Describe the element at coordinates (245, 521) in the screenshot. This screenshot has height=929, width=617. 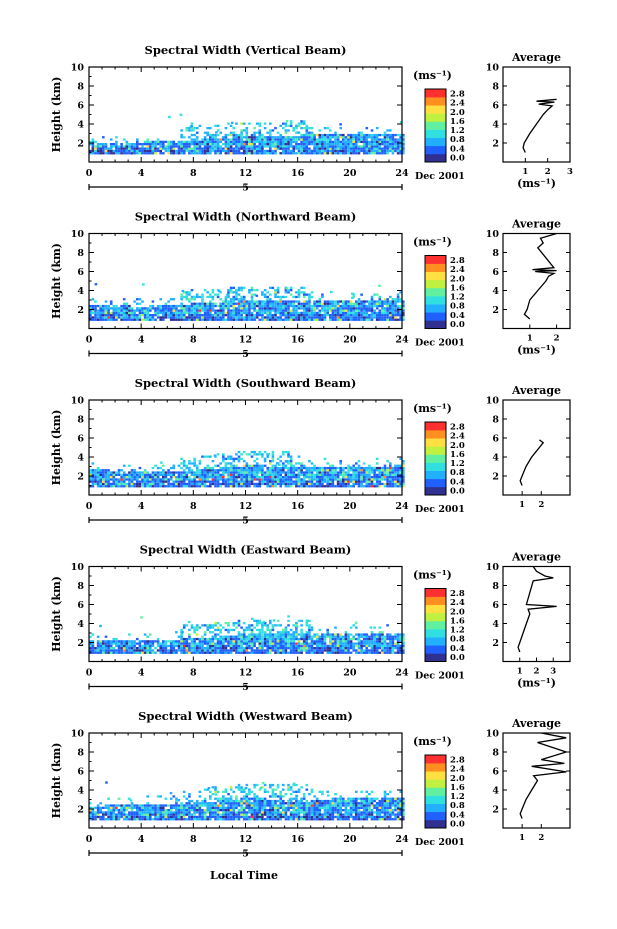
I see `day-label: 5` at that location.